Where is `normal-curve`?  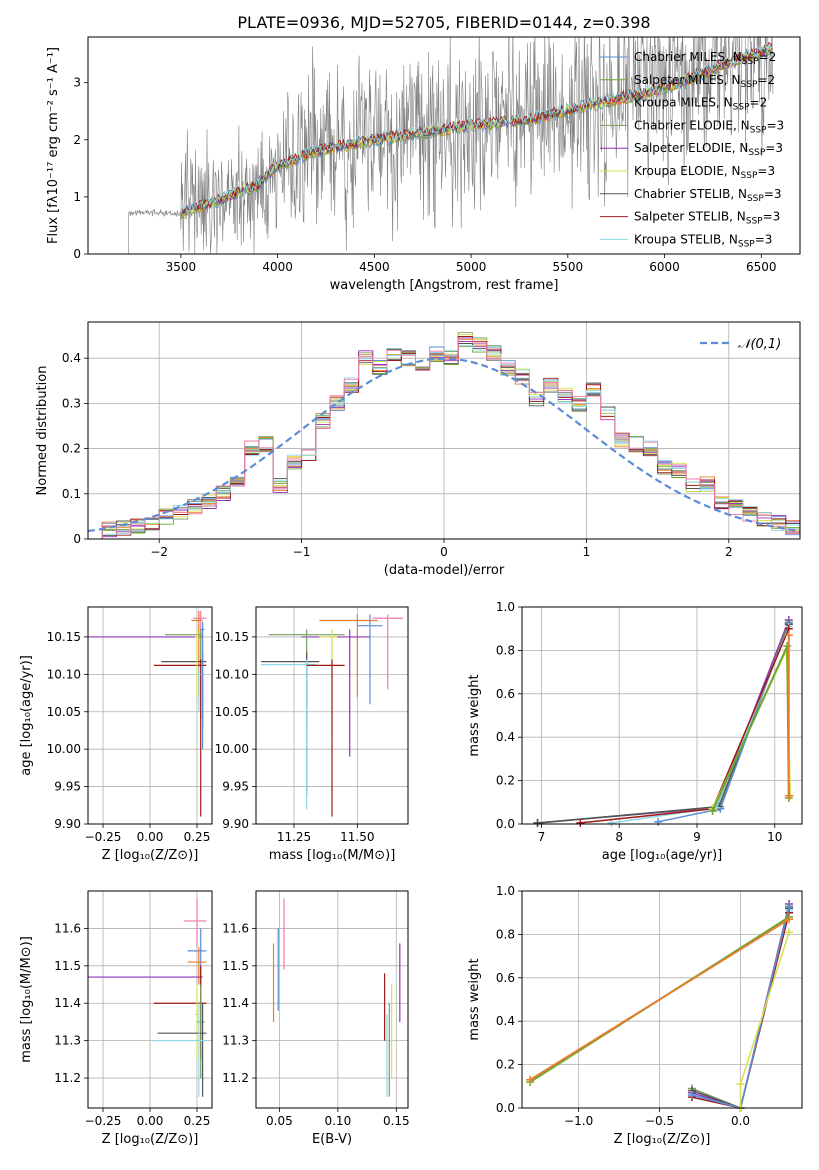 normal-curve is located at coordinates (444, 445).